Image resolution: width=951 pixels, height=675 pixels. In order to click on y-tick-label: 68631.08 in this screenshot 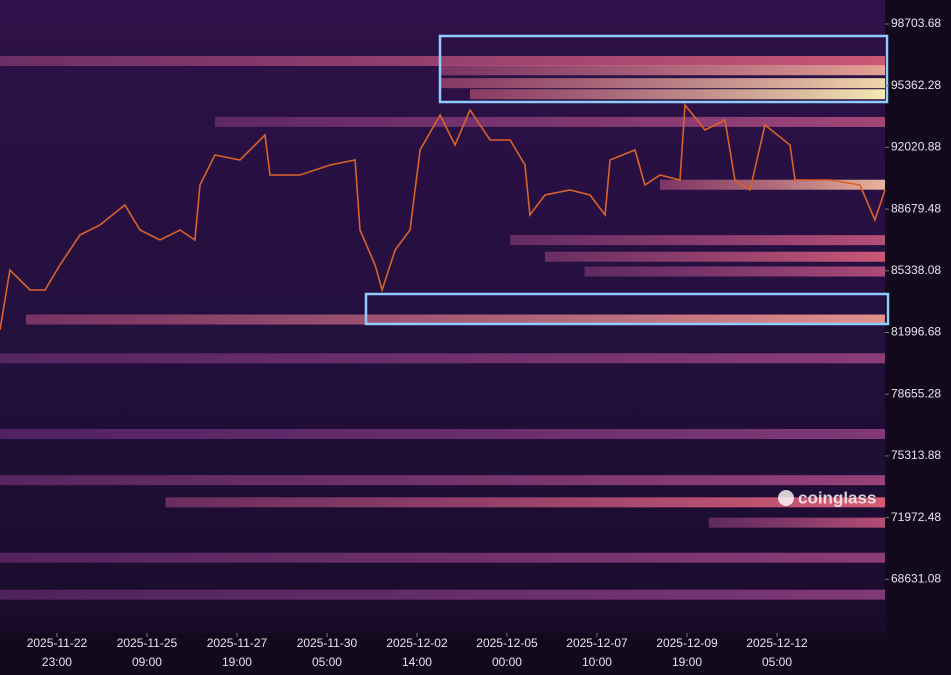, I will do `click(916, 578)`.